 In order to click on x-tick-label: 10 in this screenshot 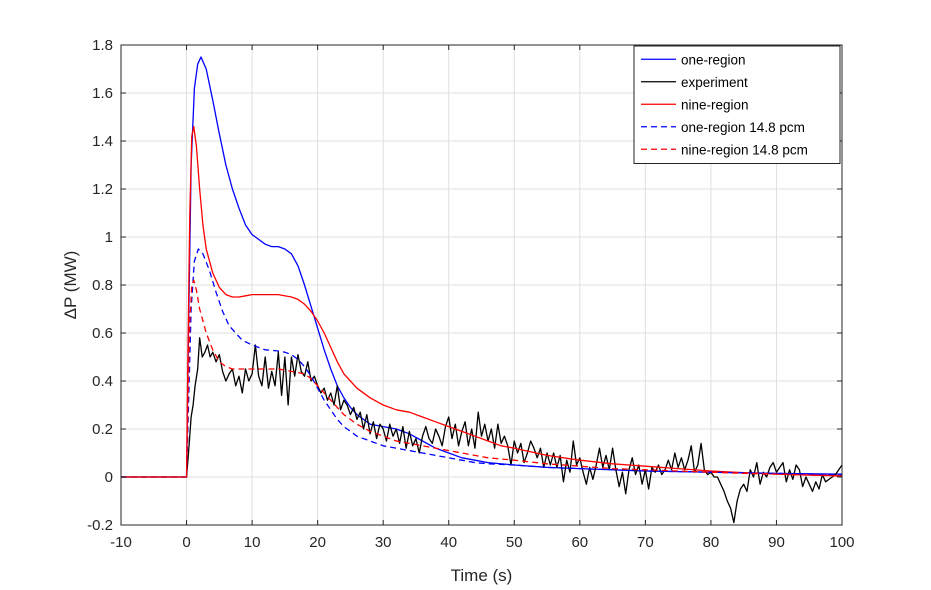, I will do `click(252, 542)`.